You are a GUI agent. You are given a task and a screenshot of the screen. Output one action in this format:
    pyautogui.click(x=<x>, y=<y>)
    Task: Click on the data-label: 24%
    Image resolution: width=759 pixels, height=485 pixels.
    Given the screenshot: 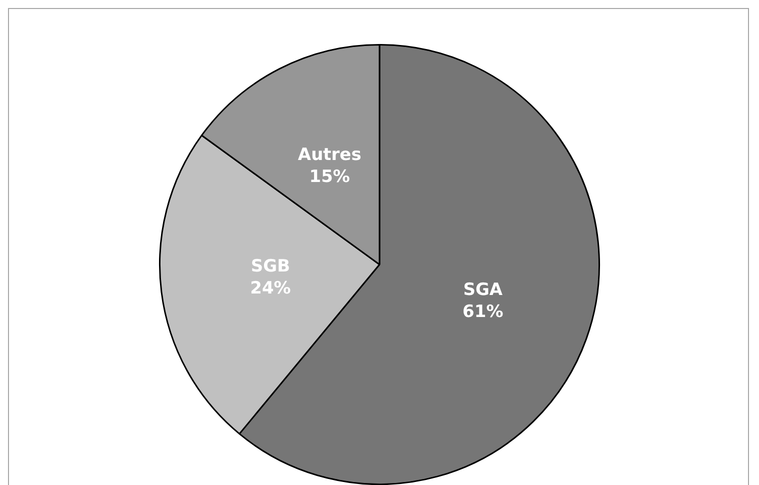 What is the action you would take?
    pyautogui.click(x=270, y=288)
    